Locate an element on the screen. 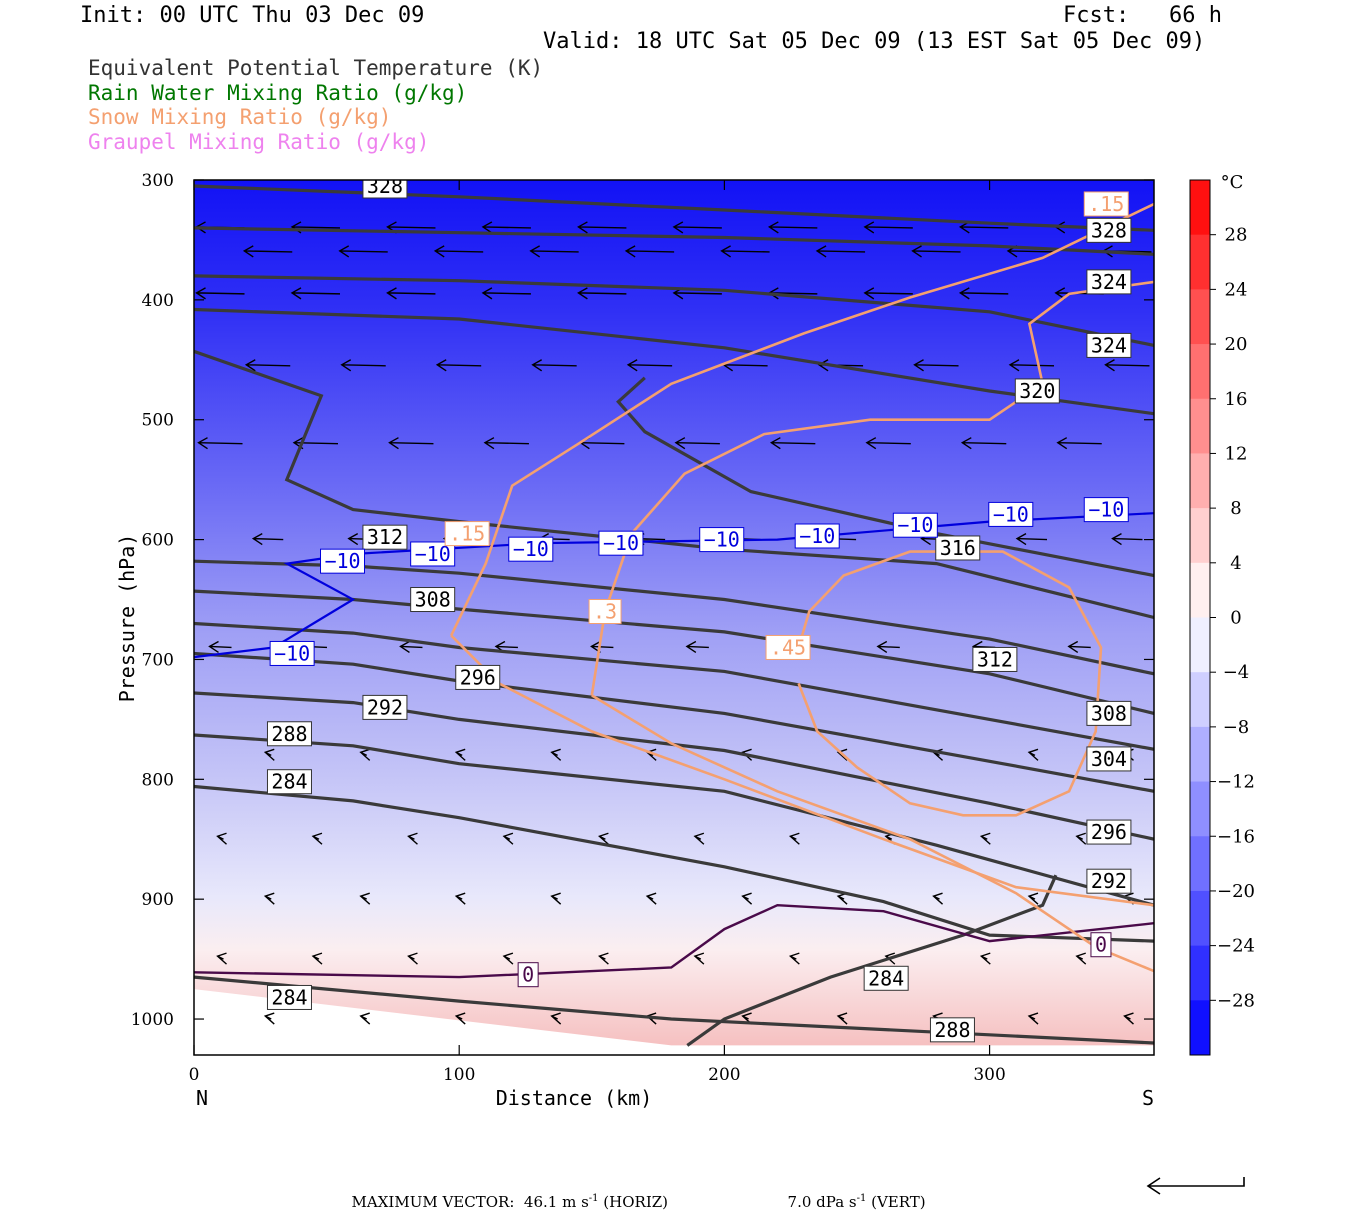 The image size is (1350, 1211). legend-item: Equivalent Potential Temperature (K) is located at coordinates (316, 68).